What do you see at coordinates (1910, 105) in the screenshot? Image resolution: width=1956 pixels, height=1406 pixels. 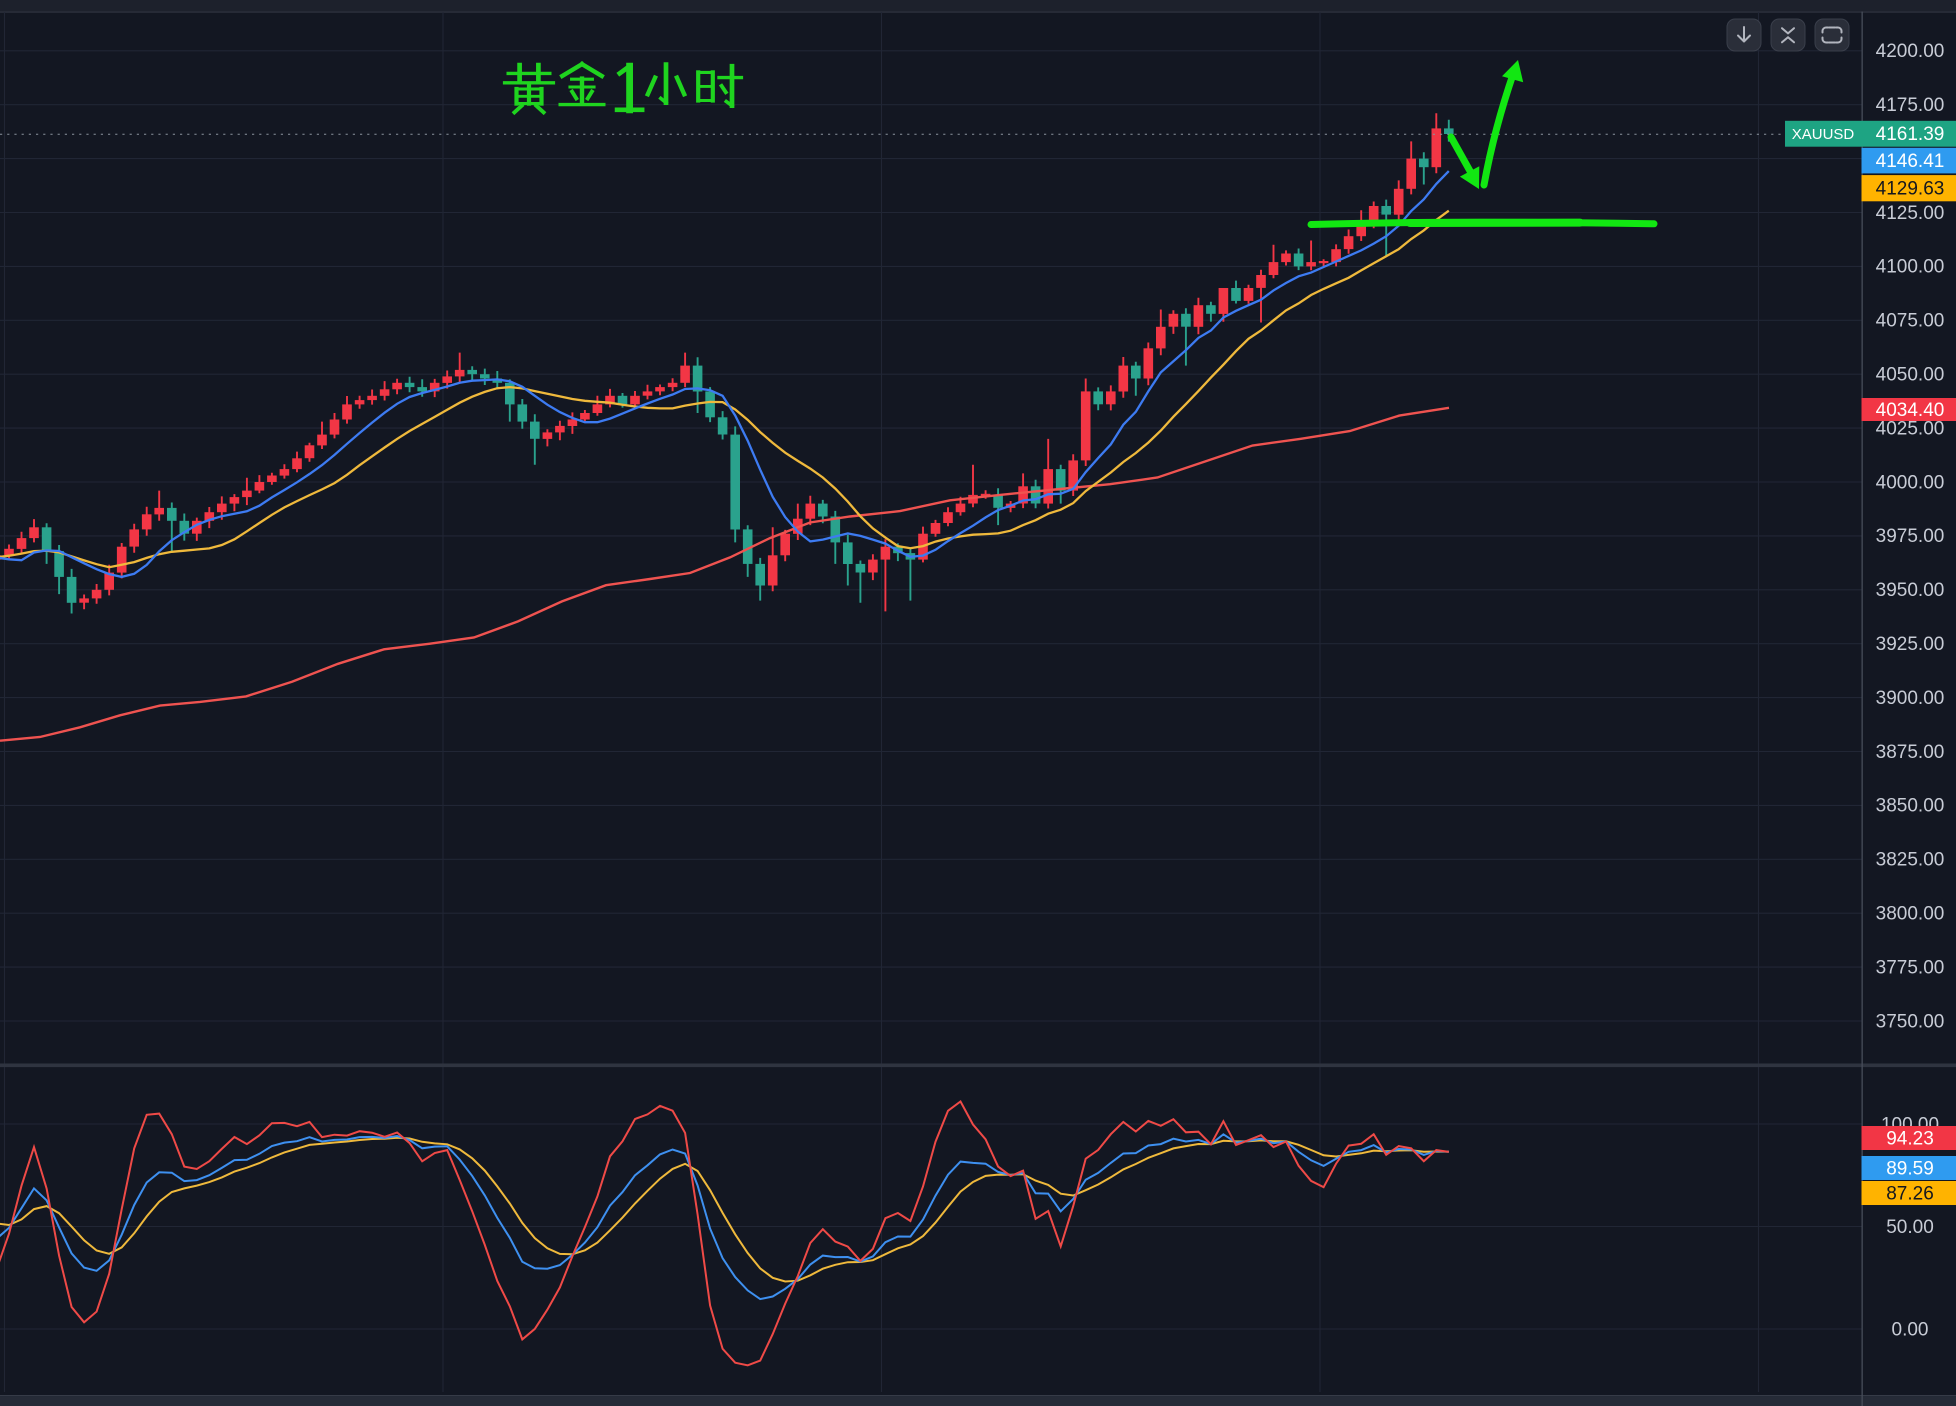 I see `svg-text: 4175.00` at bounding box center [1910, 105].